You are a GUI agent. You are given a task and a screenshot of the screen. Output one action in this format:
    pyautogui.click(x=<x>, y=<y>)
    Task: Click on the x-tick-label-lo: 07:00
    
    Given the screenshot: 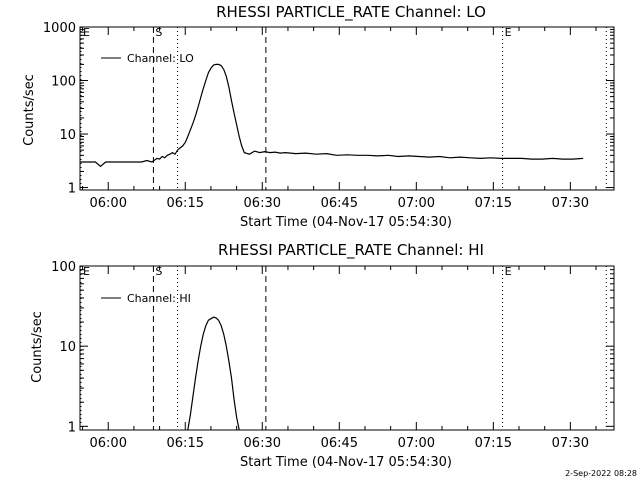 What is the action you would take?
    pyautogui.click(x=416, y=203)
    